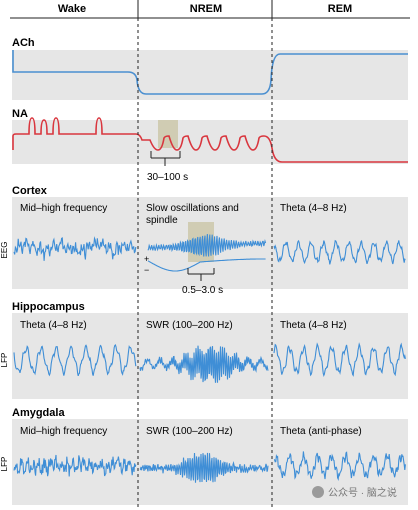 Image resolution: width=418 pixels, height=510 pixels. I want to click on hippocampus-axis-label: LFP, so click(4, 360).